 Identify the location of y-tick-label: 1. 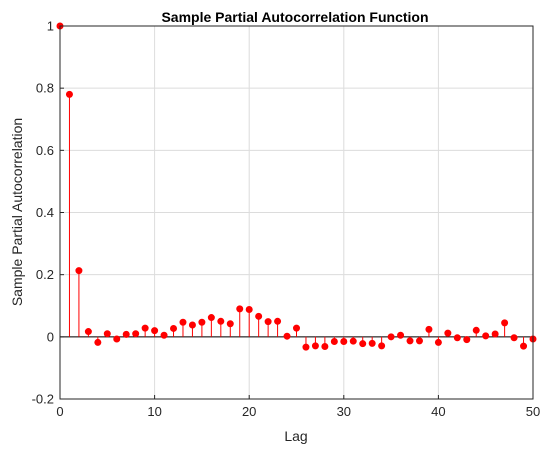
(50, 26).